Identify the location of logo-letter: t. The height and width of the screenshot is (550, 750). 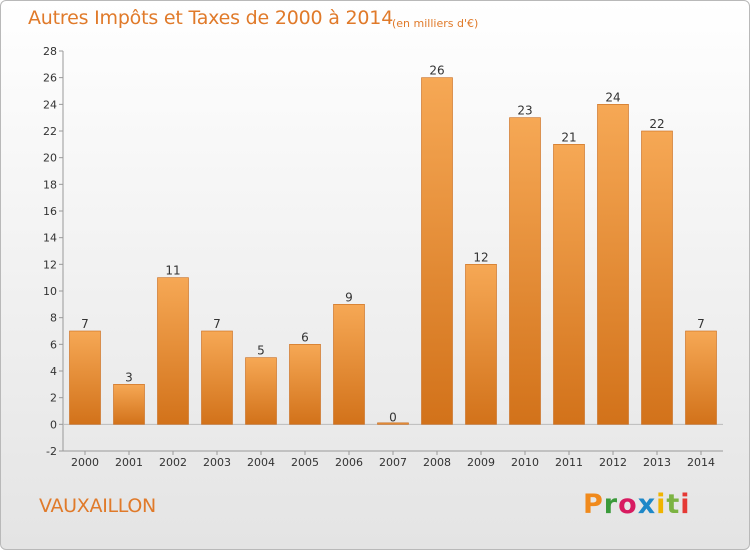
(673, 504).